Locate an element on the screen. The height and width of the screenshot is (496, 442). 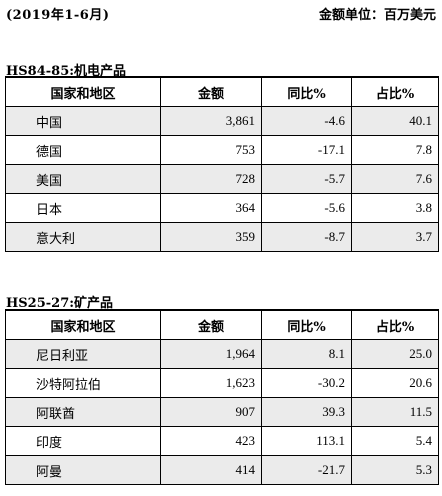
amount-cell: 1,623 is located at coordinates (211, 383).